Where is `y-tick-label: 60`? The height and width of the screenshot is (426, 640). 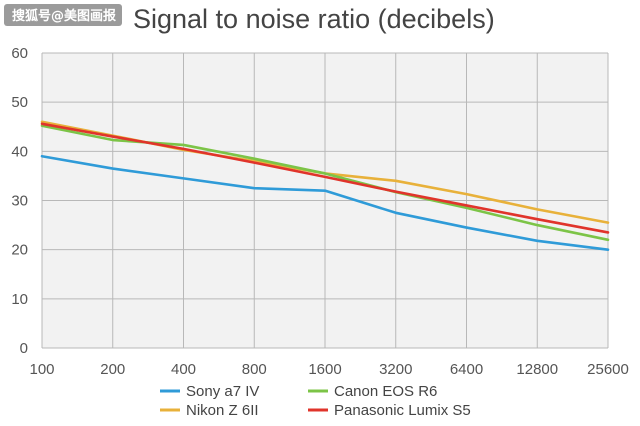 y-tick-label: 60 is located at coordinates (19, 53).